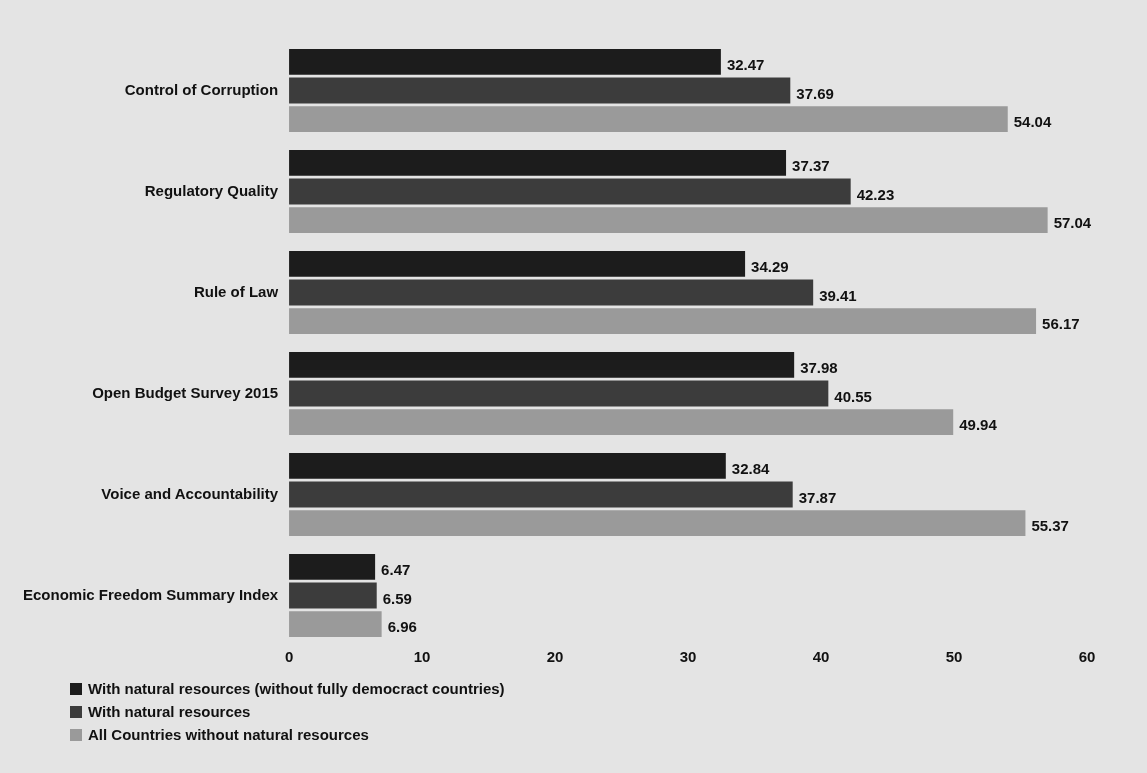 The width and height of the screenshot is (1147, 773). Describe the element at coordinates (811, 166) in the screenshot. I see `data-label: 37.37` at that location.